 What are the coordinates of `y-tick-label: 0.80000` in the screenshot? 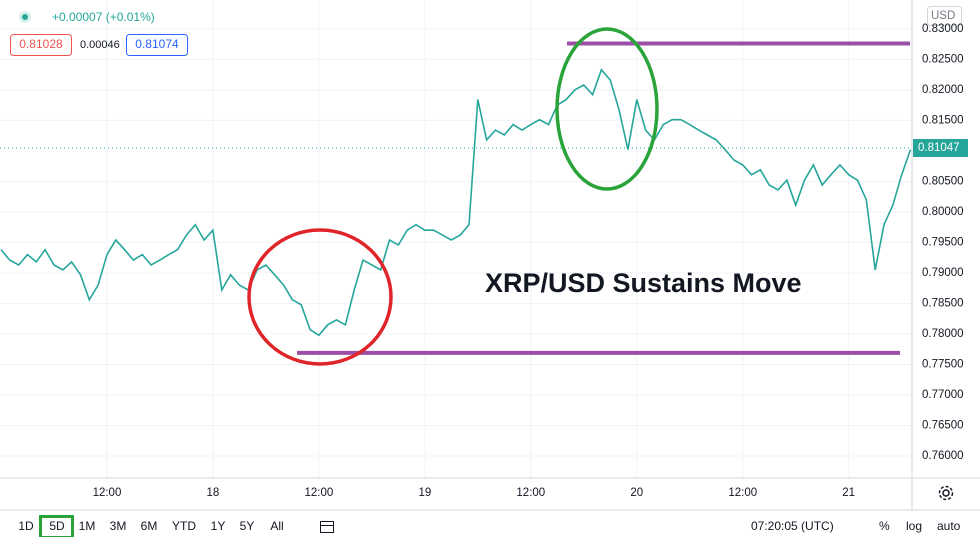 It's located at (943, 212).